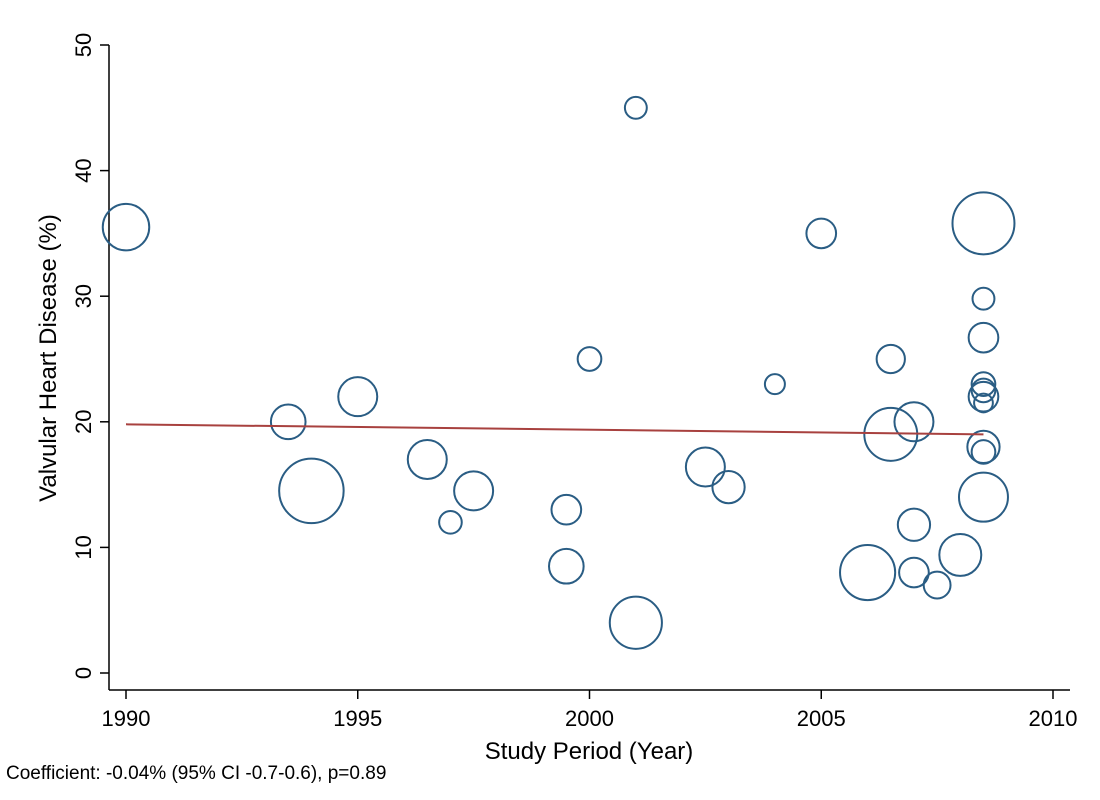 This screenshot has width=1100, height=800. I want to click on y-tick-label: 30, so click(83, 296).